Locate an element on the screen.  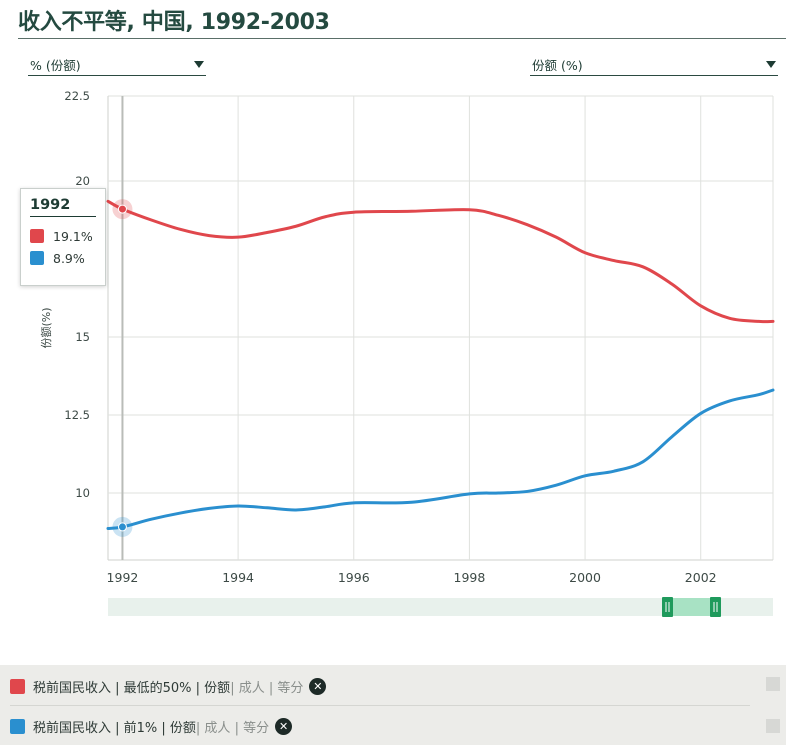
title-divider is located at coordinates (402, 38).